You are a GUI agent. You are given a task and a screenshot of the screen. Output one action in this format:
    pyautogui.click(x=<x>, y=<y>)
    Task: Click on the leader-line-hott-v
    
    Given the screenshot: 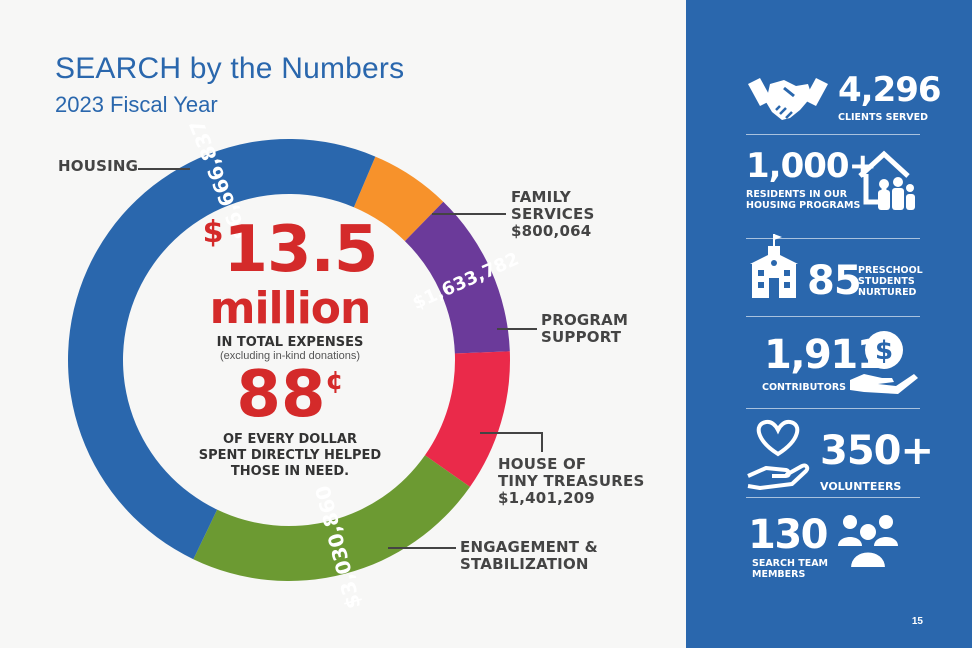 What is the action you would take?
    pyautogui.click(x=542, y=442)
    